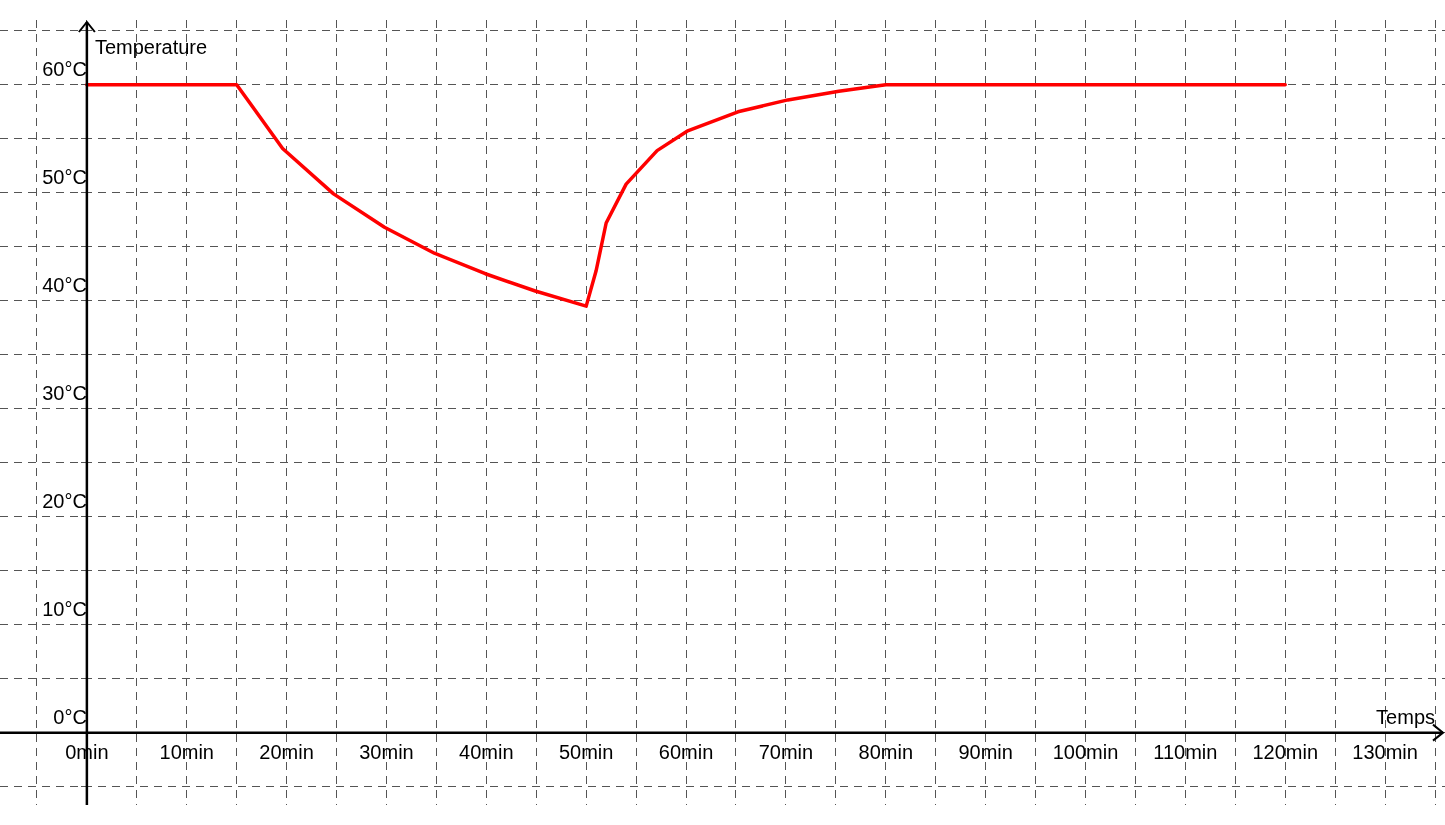 The height and width of the screenshot is (825, 1445). I want to click on y-tick-label: 50°C, so click(64, 177).